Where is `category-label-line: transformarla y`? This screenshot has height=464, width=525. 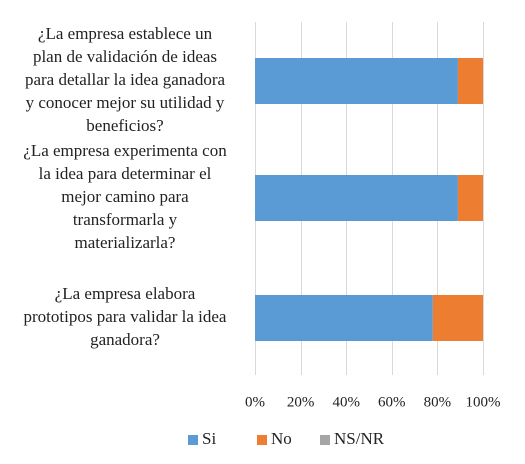
category-label-line: transformarla y is located at coordinates (125, 219).